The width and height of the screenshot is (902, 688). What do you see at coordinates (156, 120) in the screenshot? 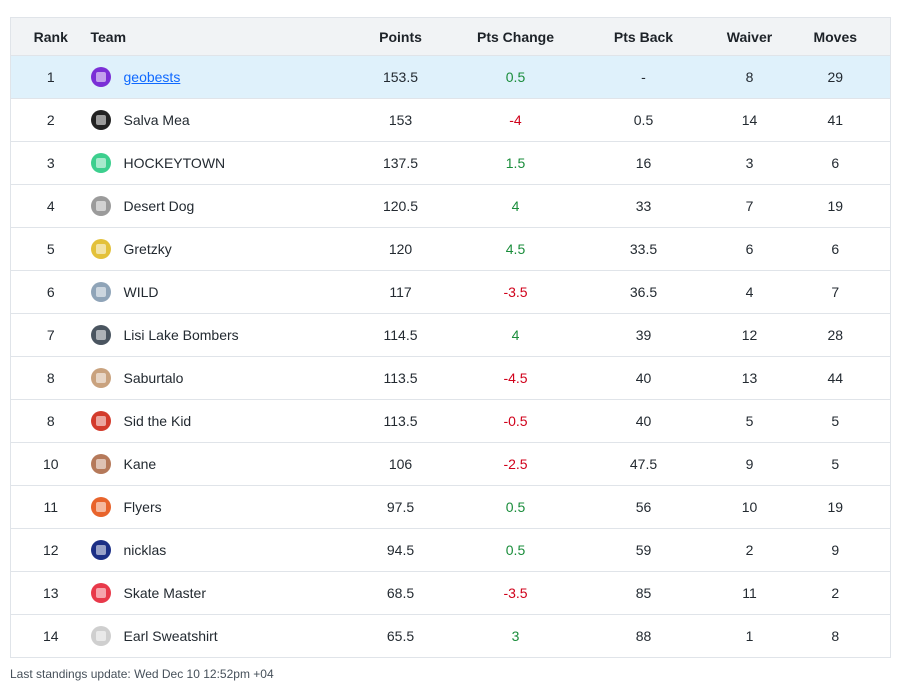
I see `team-name-link: Salva Mea` at bounding box center [156, 120].